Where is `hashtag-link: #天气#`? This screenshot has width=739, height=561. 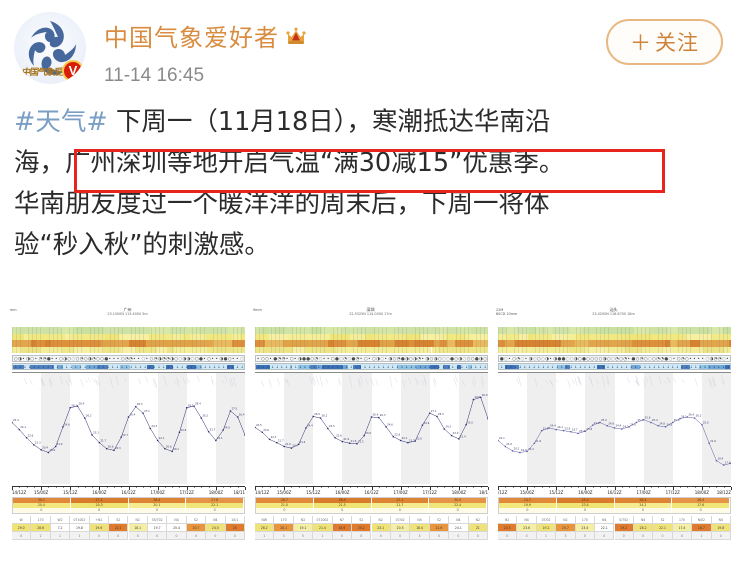
hashtag-link: #天气# is located at coordinates (61, 122).